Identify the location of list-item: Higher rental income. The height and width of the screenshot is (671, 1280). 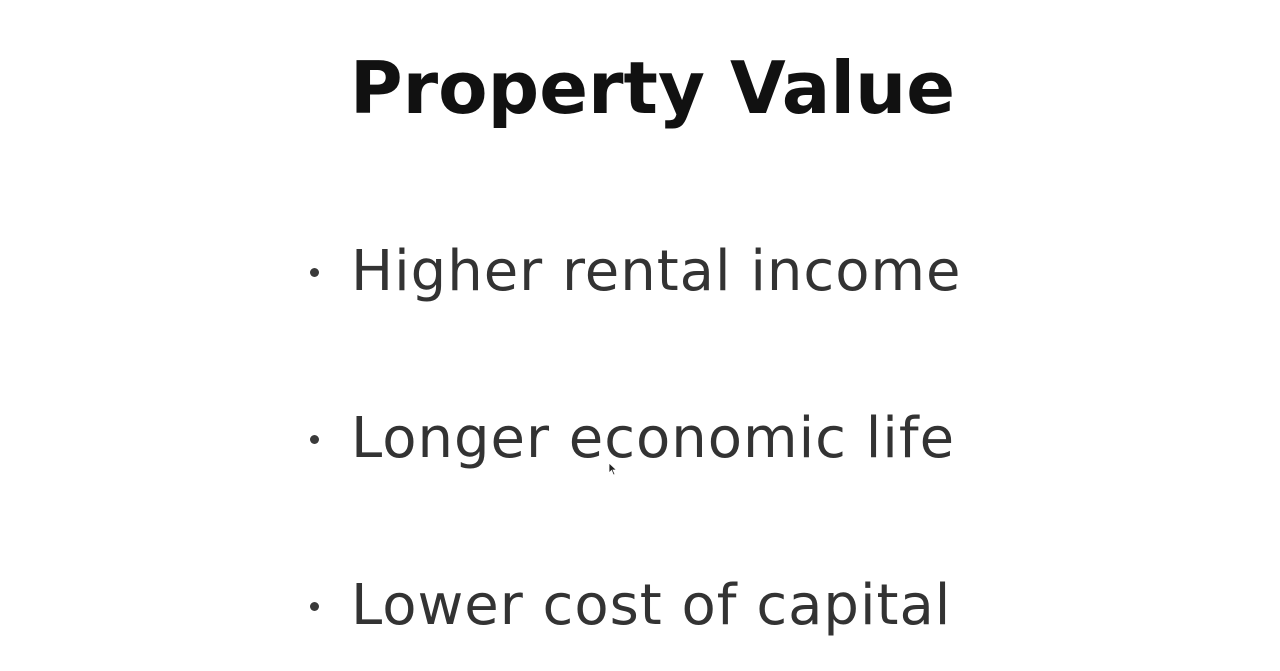
(635, 272).